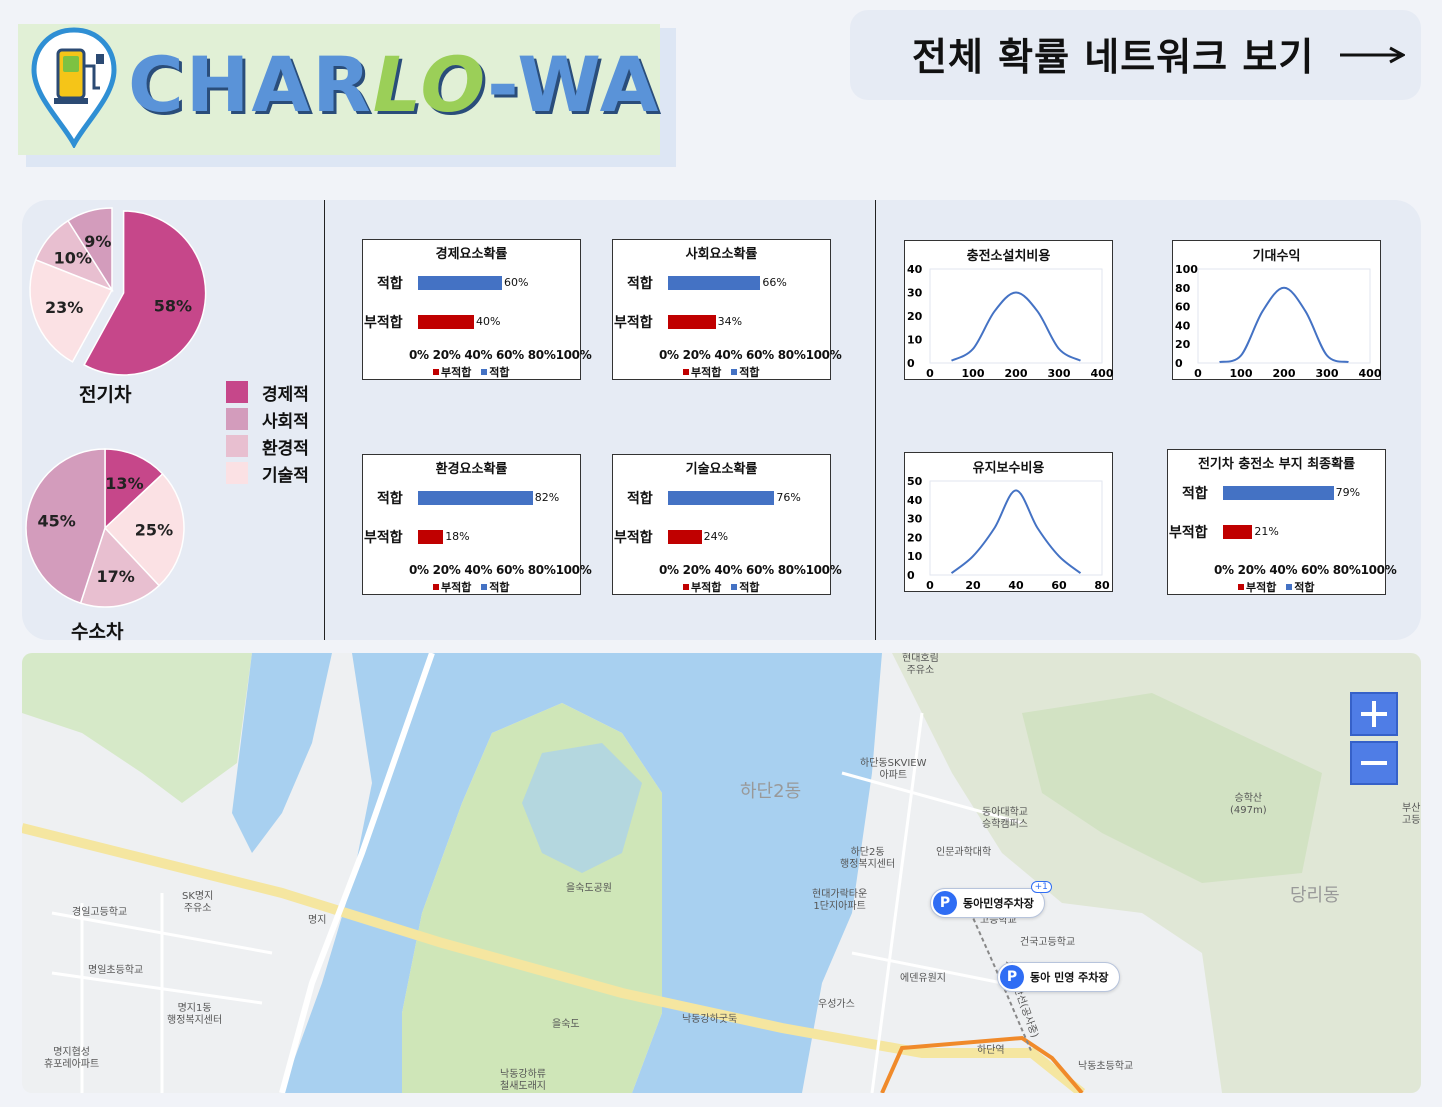 The image size is (1442, 1107). I want to click on map-place-label: 명일초등학교, so click(116, 970).